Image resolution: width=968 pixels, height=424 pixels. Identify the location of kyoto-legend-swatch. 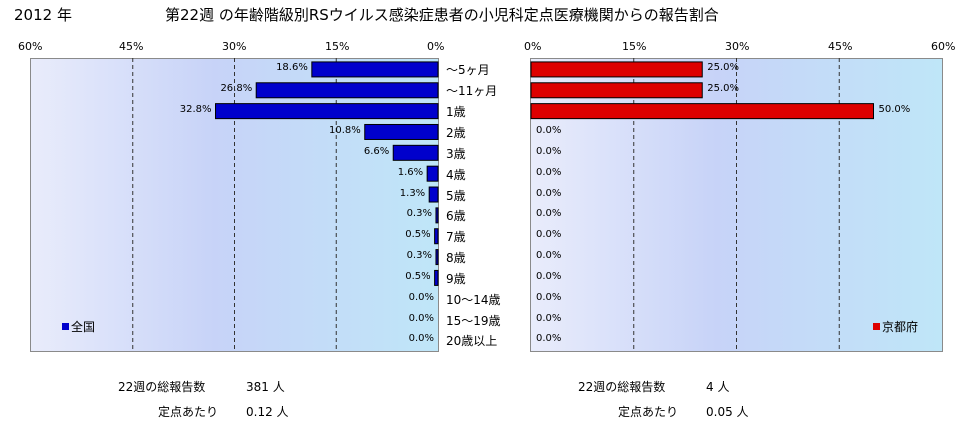
(876, 326).